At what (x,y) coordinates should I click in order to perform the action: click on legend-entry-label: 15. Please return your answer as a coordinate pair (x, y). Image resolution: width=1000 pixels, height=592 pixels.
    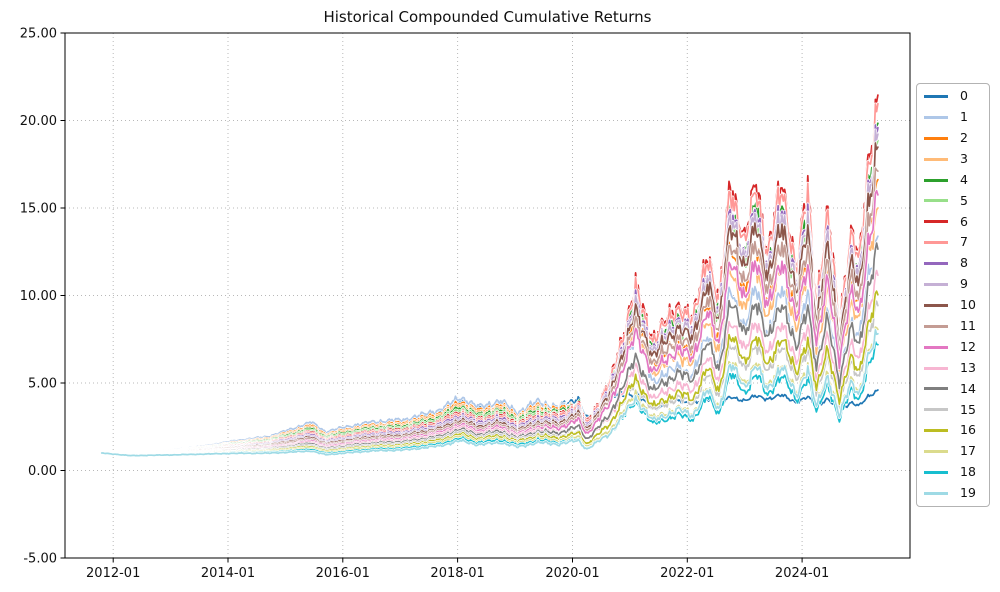
    Looking at the image, I should click on (968, 409).